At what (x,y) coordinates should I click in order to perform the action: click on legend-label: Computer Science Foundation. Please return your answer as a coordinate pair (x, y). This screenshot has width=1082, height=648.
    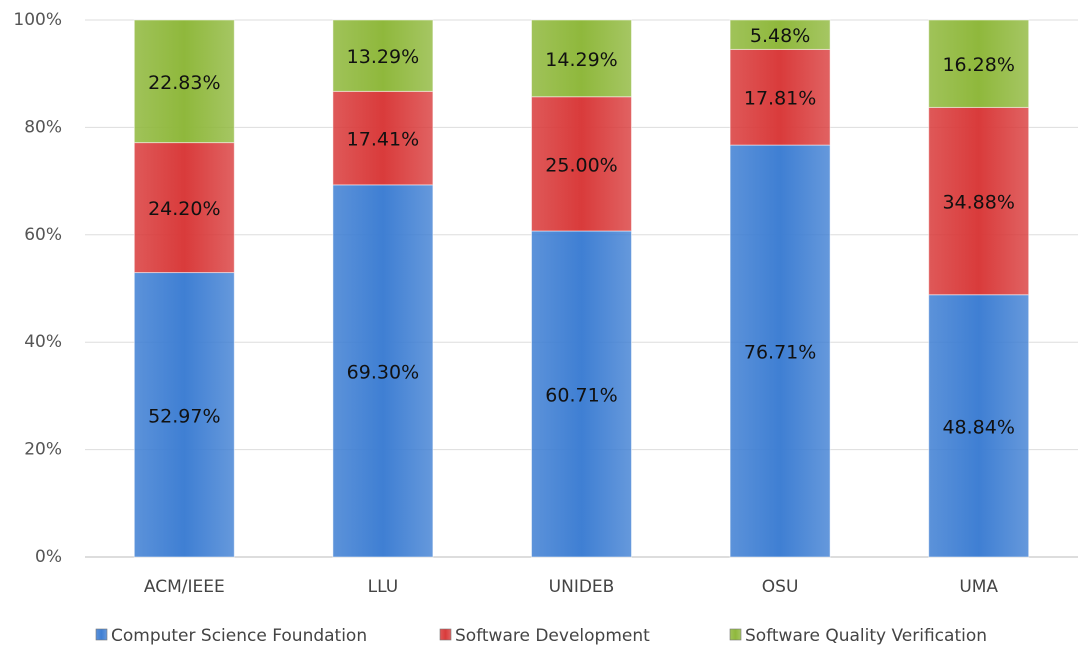
    Looking at the image, I should click on (239, 636).